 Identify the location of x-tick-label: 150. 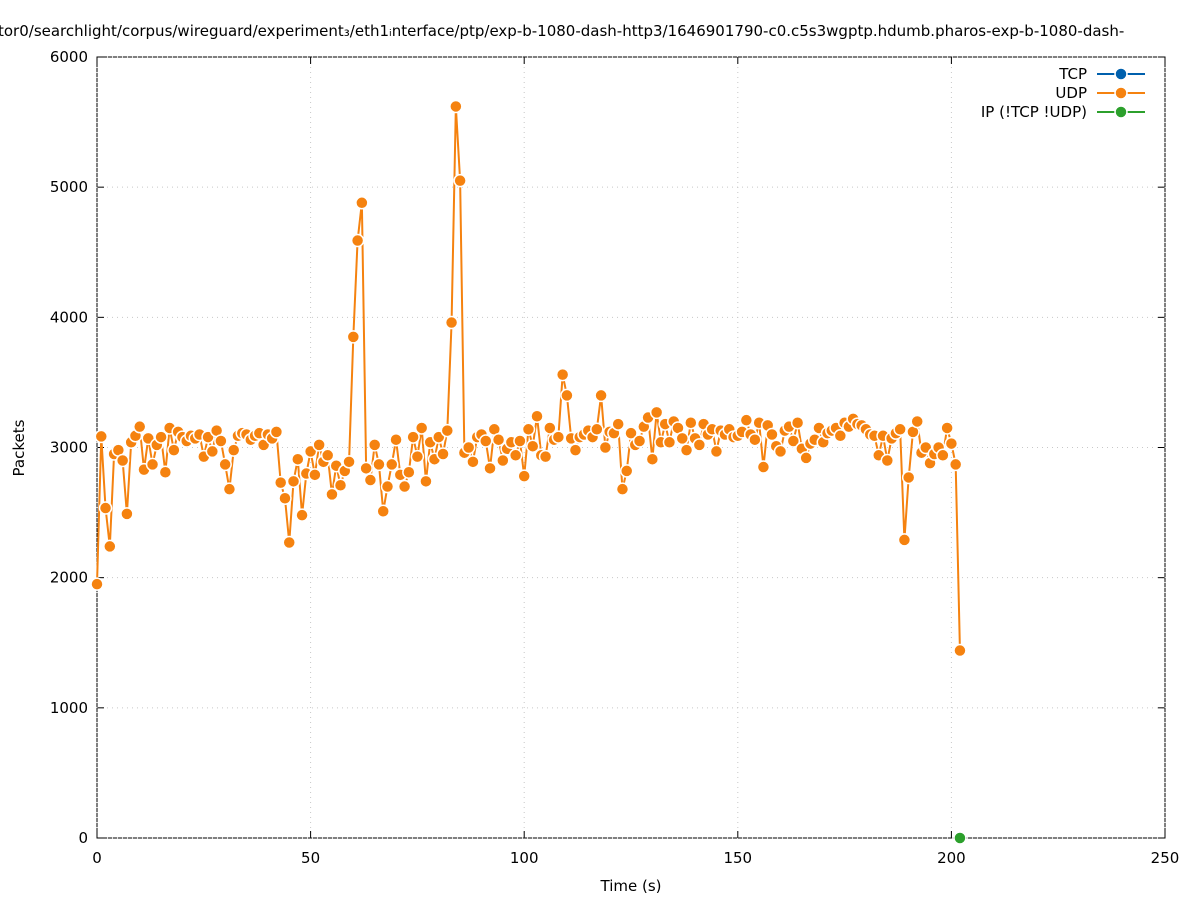
(737, 858).